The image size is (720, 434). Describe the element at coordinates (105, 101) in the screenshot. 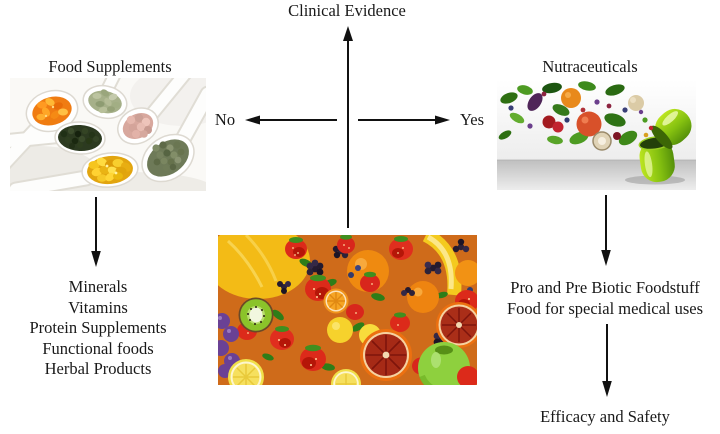

I see `sage-pills` at that location.